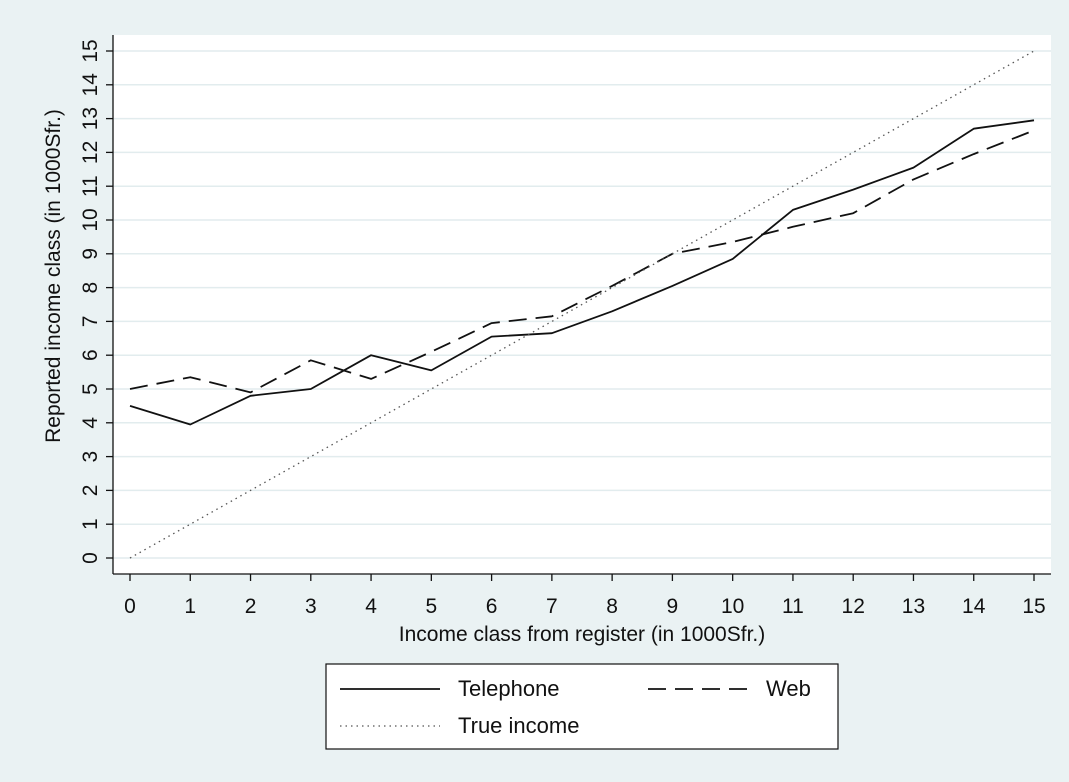 Image resolution: width=1069 pixels, height=782 pixels. Describe the element at coordinates (552, 606) in the screenshot. I see `x-tick-label-7: 7` at that location.